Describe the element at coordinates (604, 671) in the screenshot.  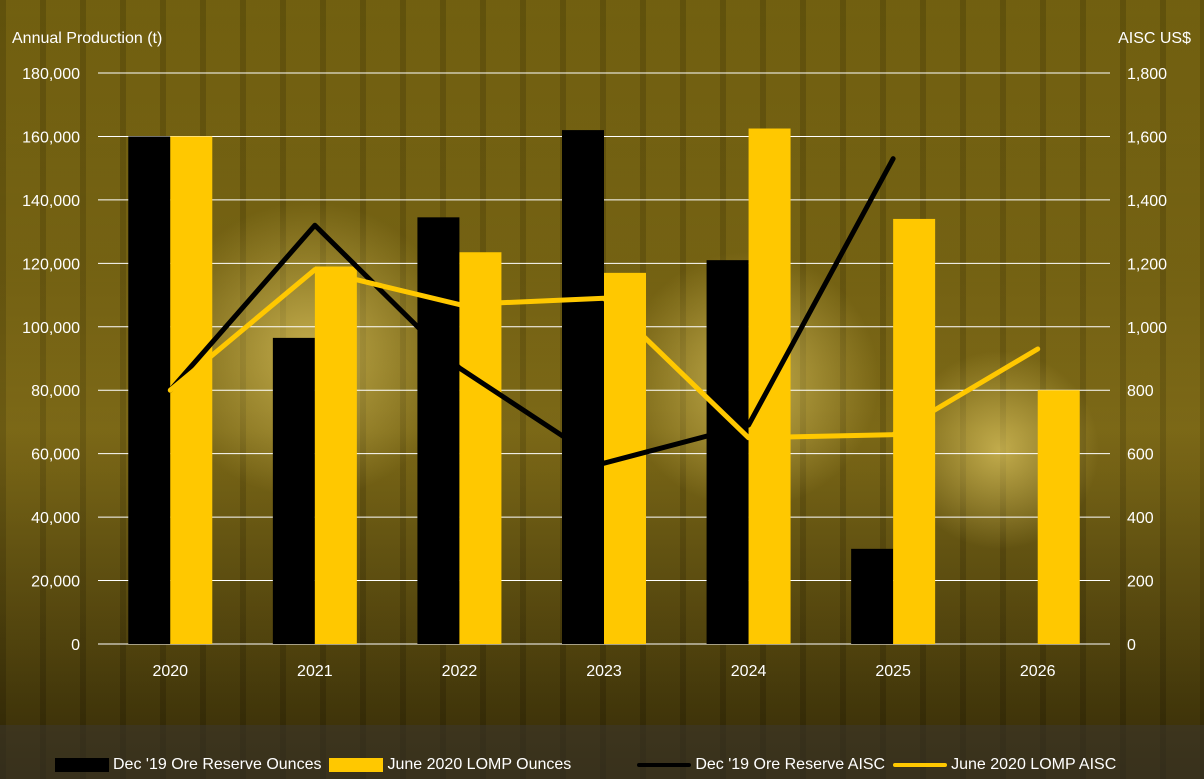
I see `x-axis-tick-label: 2023` at that location.